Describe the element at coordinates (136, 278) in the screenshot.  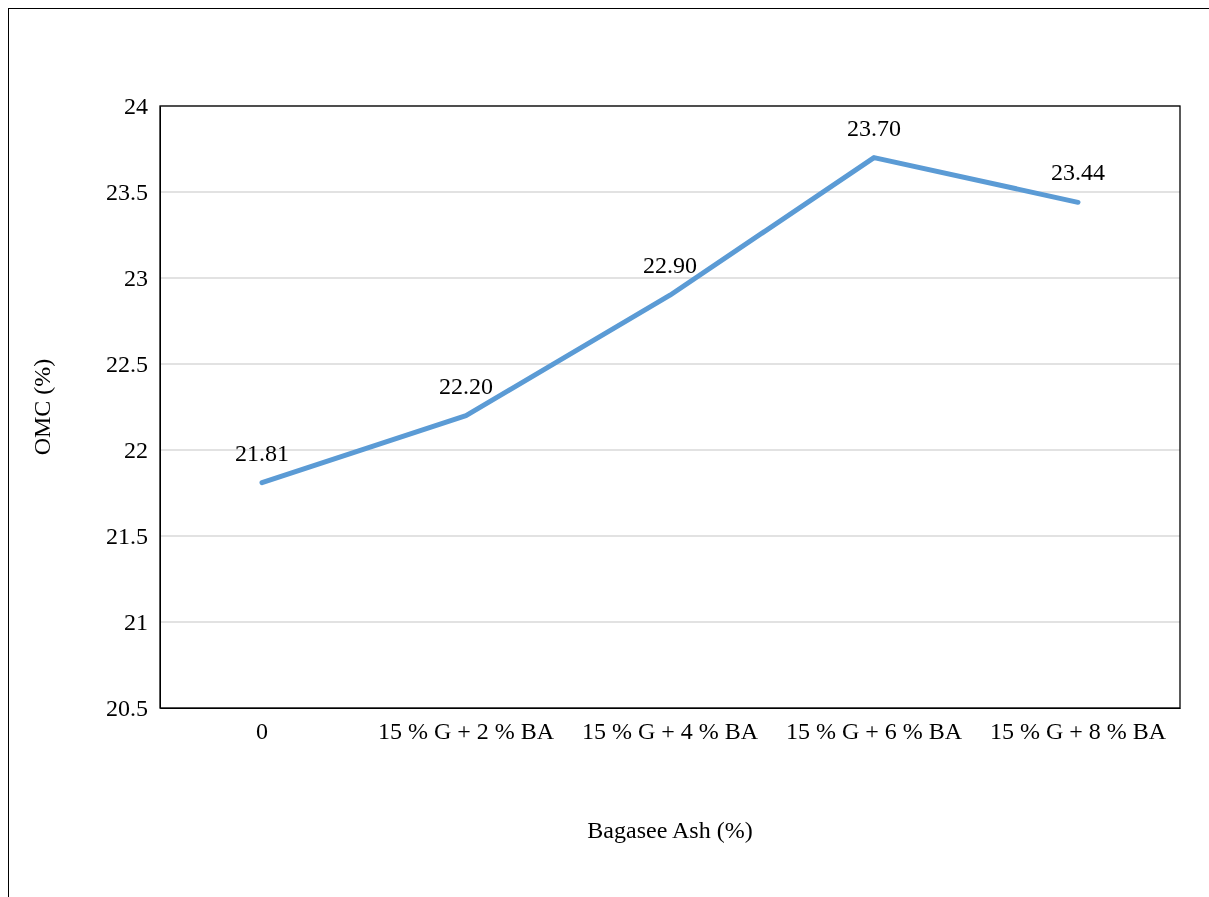
I see `y-tick-label: 23` at that location.